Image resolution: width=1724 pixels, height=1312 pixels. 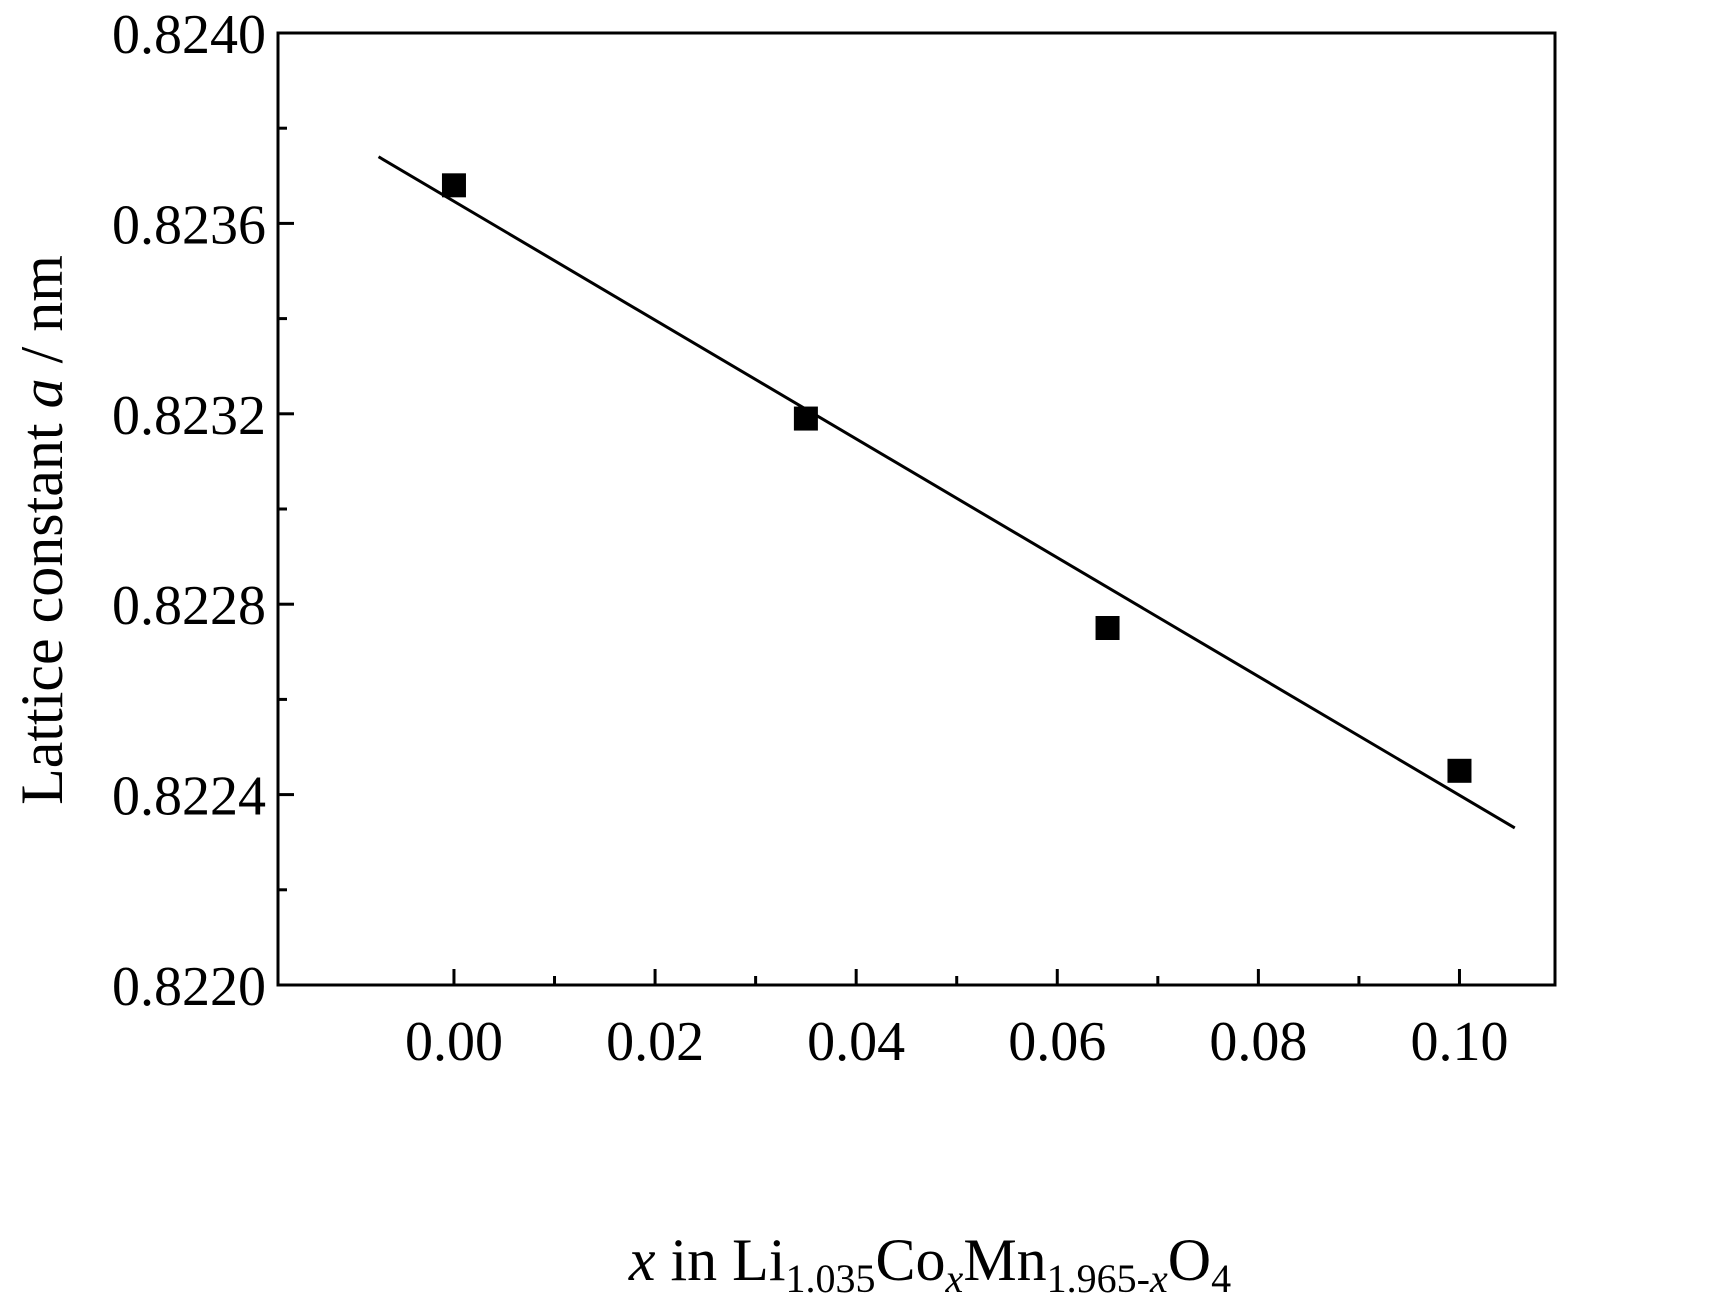 What do you see at coordinates (957, 1042) in the screenshot?
I see `x-tick-labels: 0.00 0.02 0.04 0.06 0.08 0.10` at bounding box center [957, 1042].